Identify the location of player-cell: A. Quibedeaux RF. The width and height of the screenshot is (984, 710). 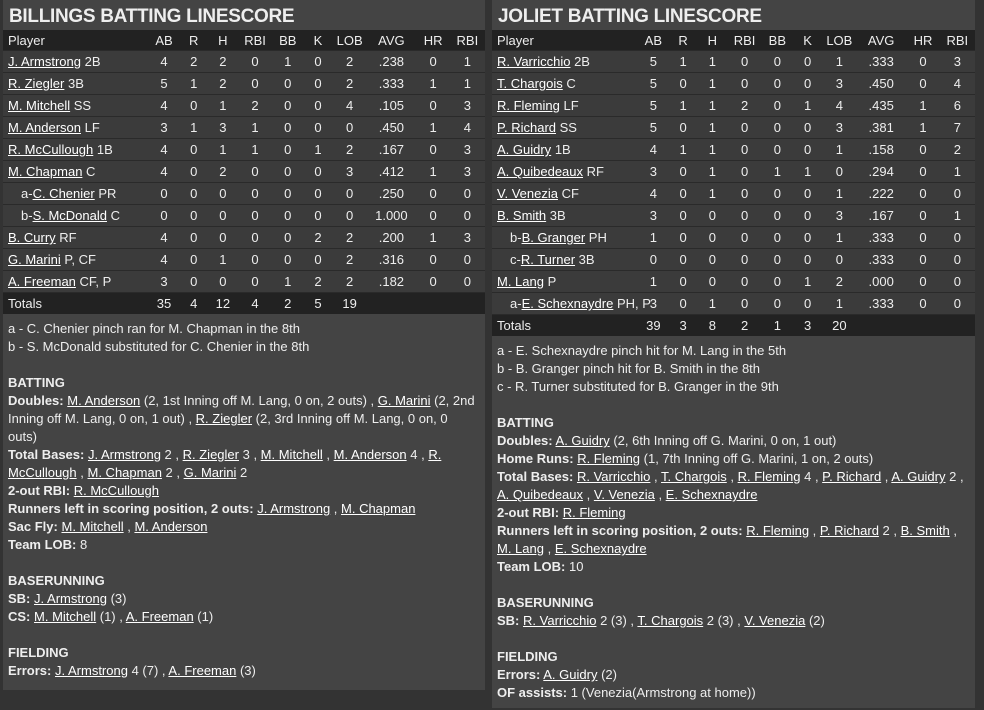
(565, 172).